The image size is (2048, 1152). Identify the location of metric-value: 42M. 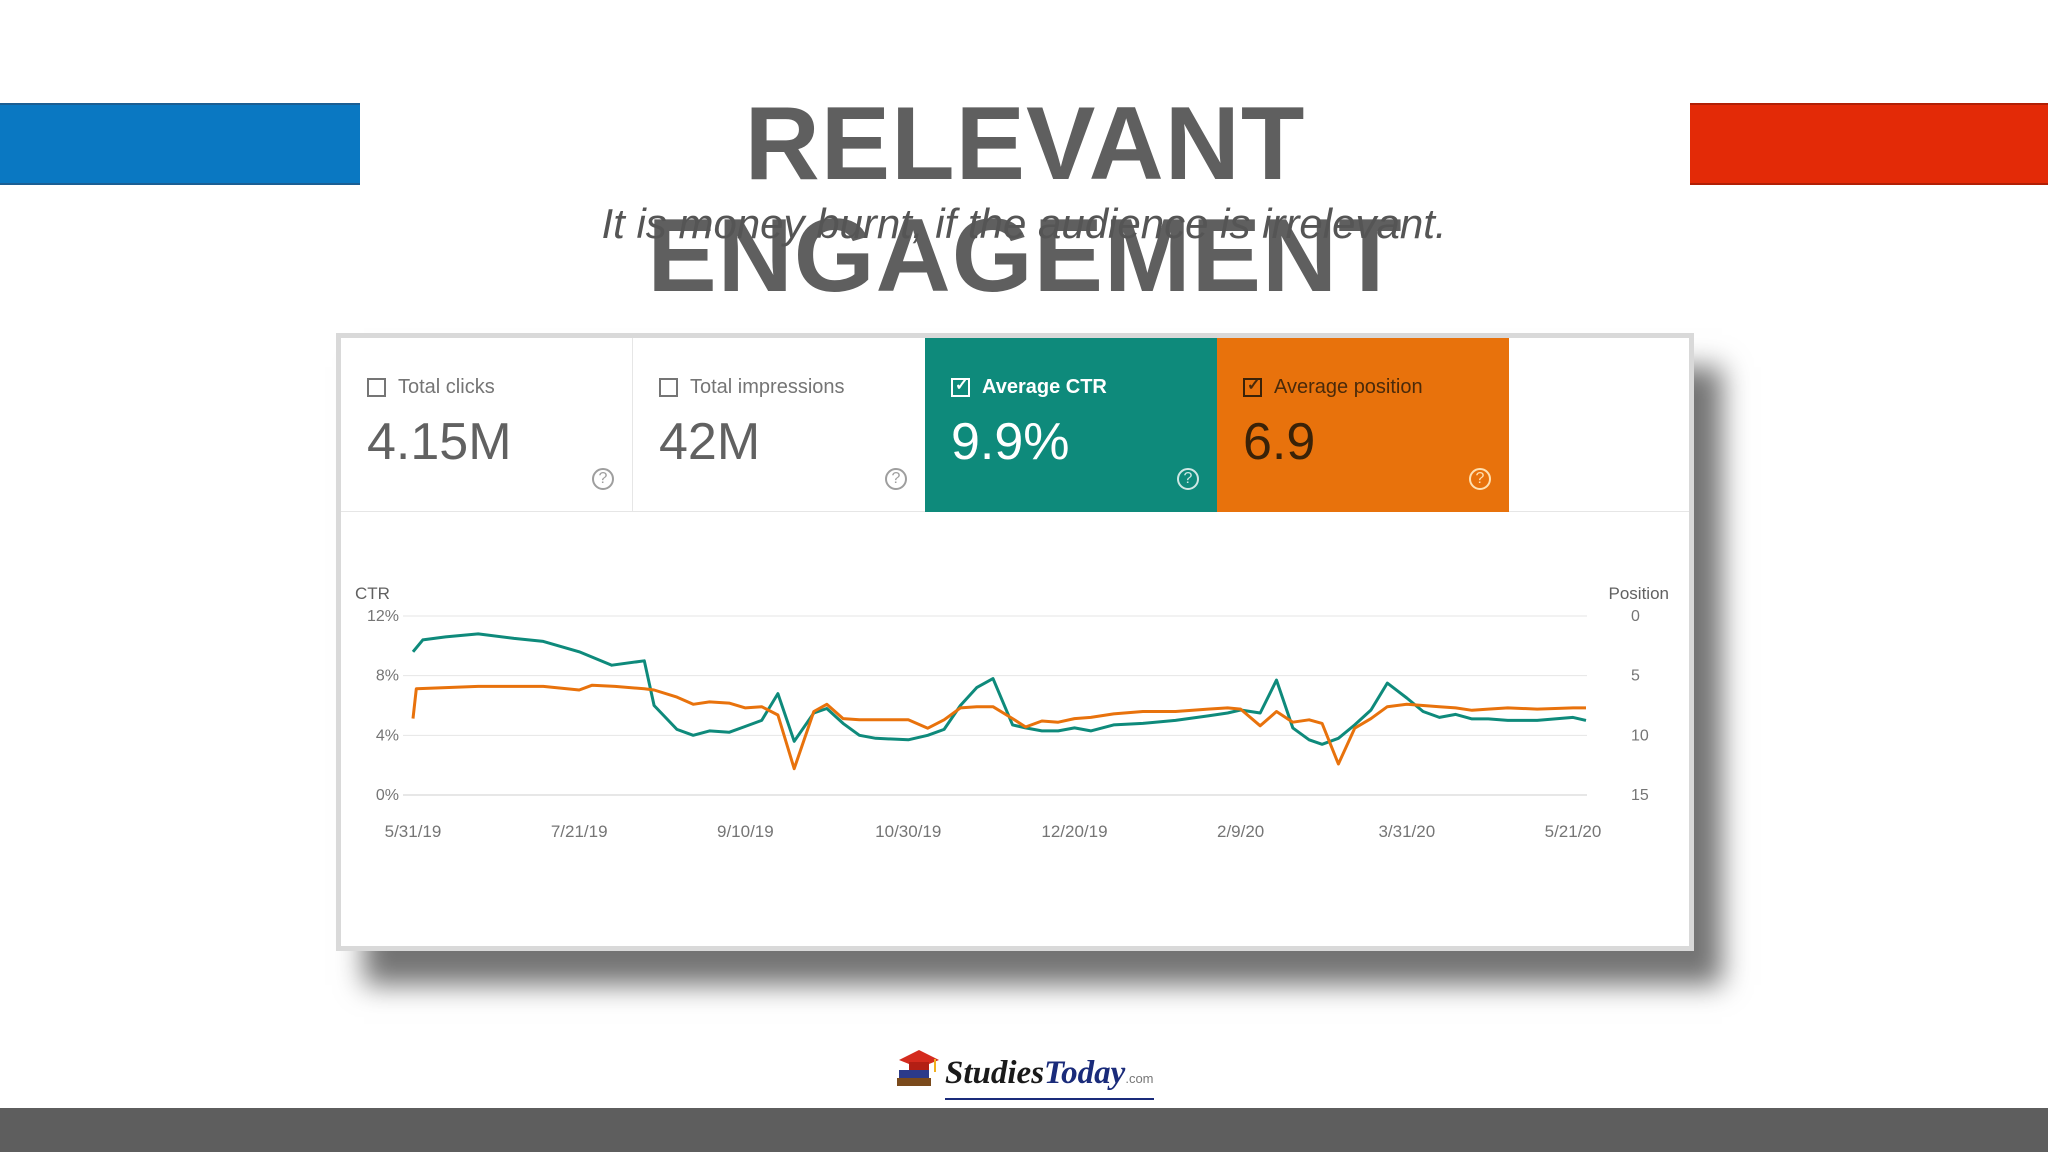
(710, 442).